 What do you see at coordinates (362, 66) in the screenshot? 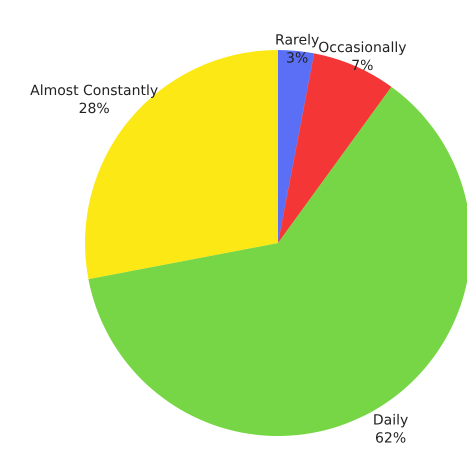
I see `data-label: 7%` at bounding box center [362, 66].